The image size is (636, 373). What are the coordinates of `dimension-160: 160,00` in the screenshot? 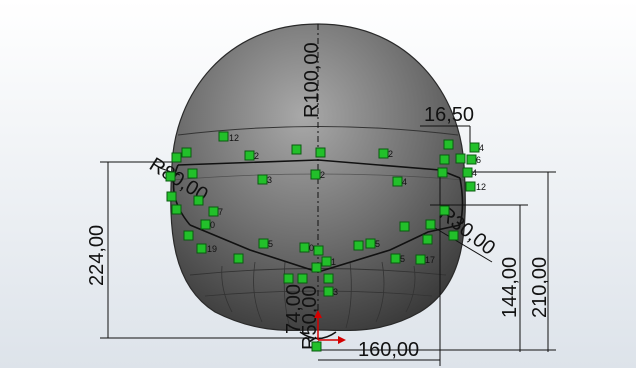 It's located at (388, 350).